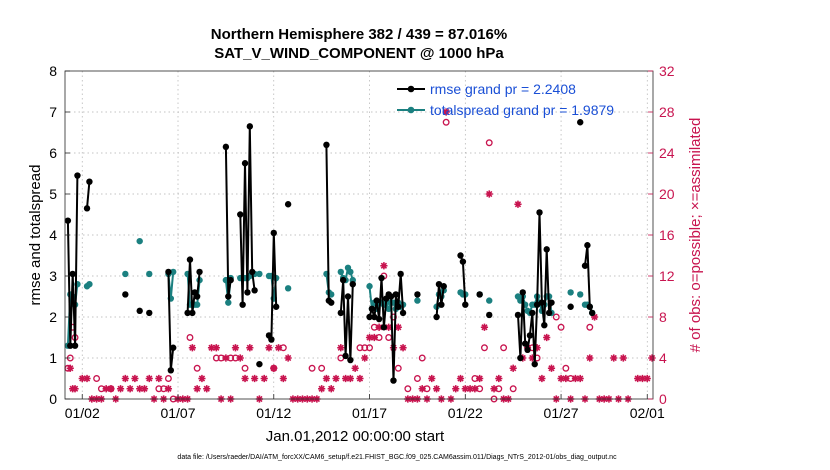  I want to click on legend-marker-spread, so click(411, 110).